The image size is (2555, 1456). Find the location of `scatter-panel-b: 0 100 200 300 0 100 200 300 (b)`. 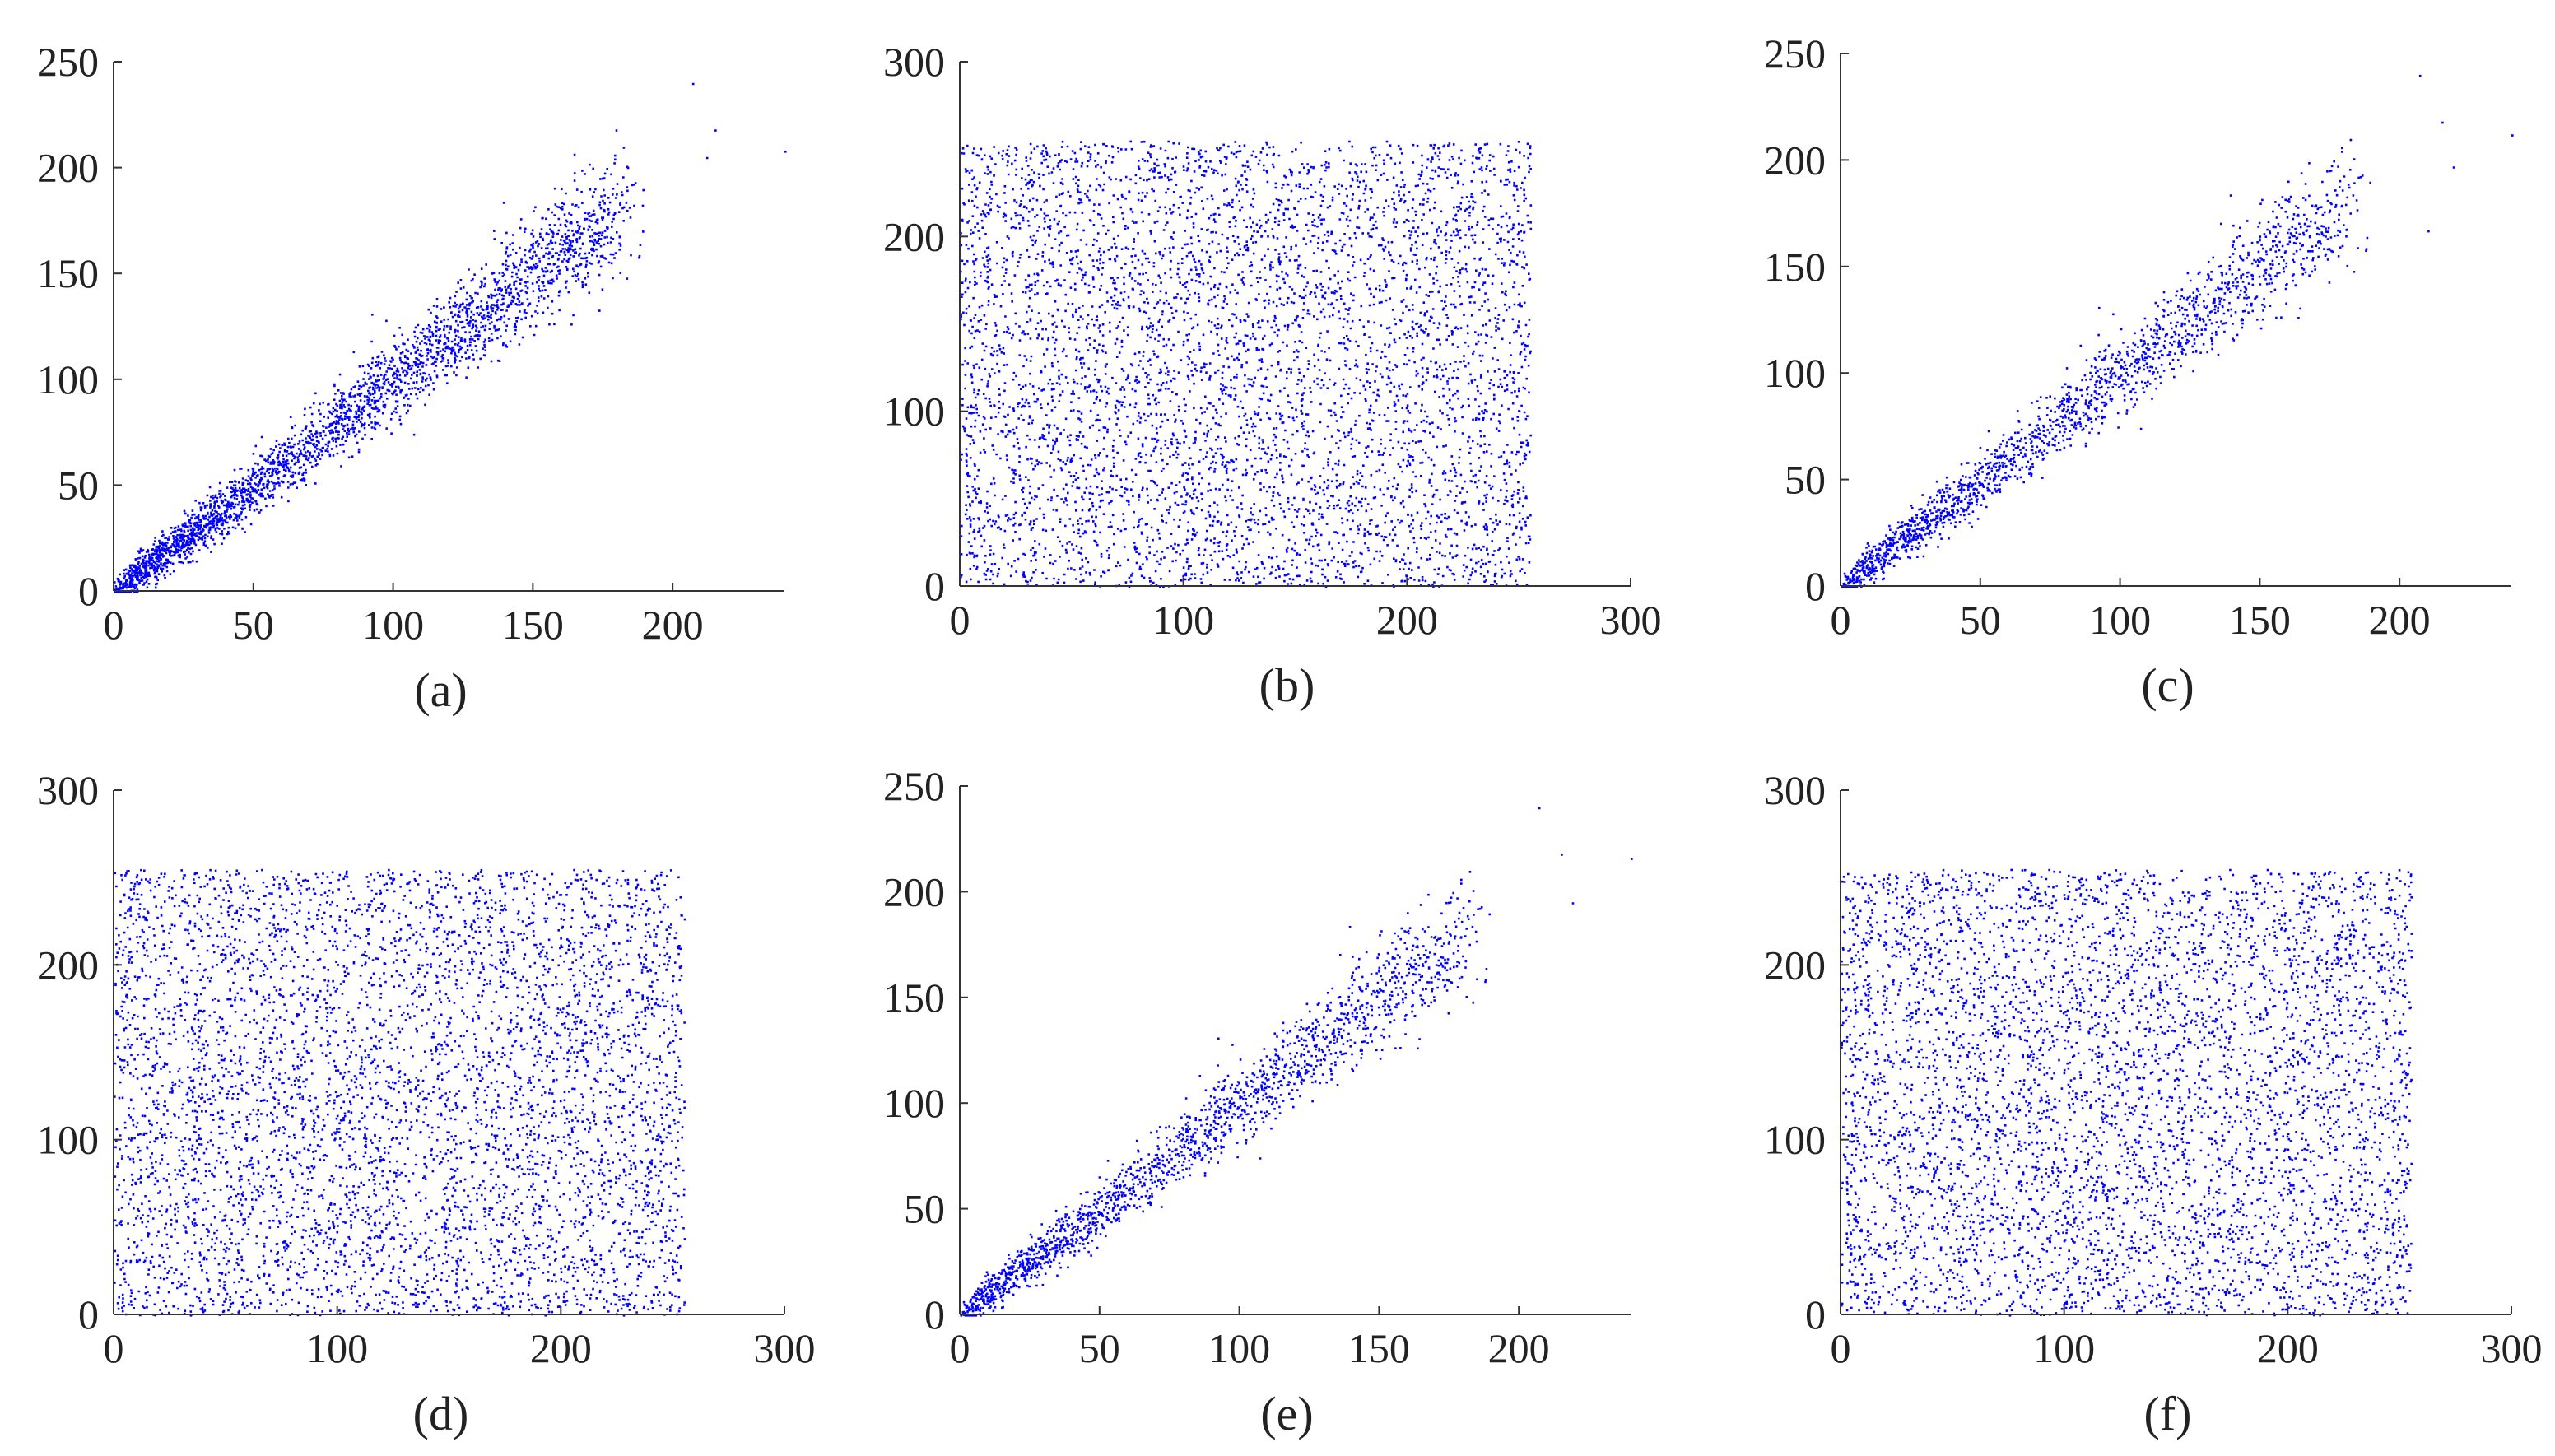

scatter-panel-b: 0 100 200 300 0 100 200 300 (b) is located at coordinates (1272, 375).